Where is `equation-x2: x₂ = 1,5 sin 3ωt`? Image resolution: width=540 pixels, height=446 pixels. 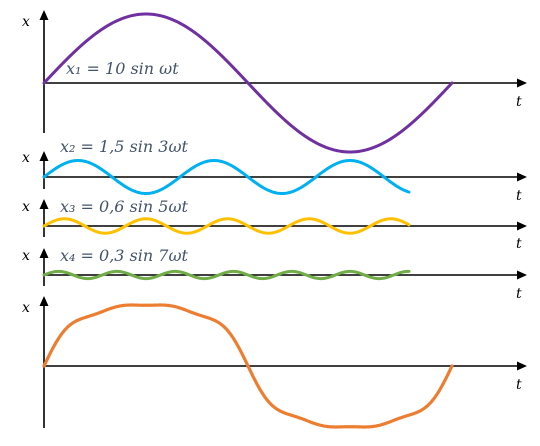
equation-x2: x₂ = 1,5 sin 3ωt is located at coordinates (124, 146).